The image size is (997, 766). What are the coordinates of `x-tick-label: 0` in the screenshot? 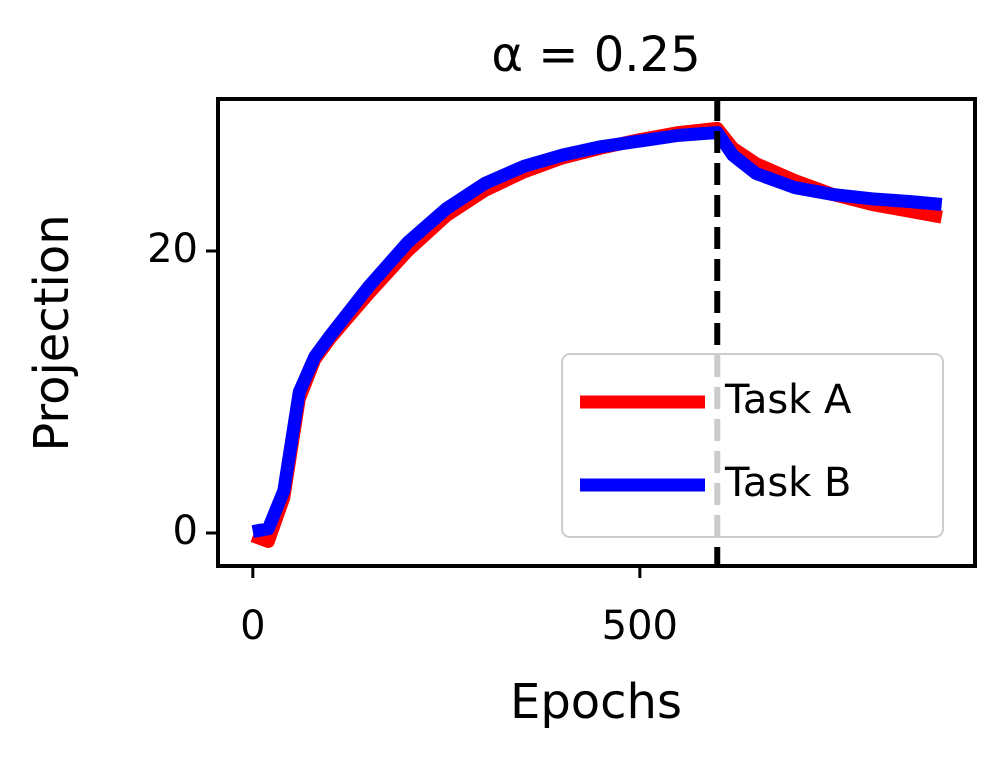 It's located at (252, 626).